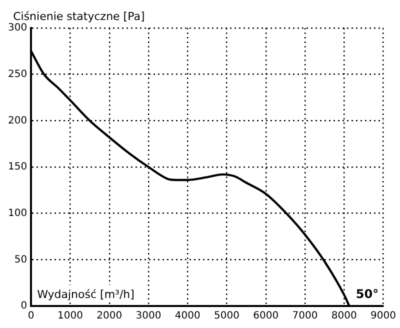 Image resolution: width=400 pixels, height=328 pixels. Describe the element at coordinates (18, 28) in the screenshot. I see `y-tick-label: 300` at that location.